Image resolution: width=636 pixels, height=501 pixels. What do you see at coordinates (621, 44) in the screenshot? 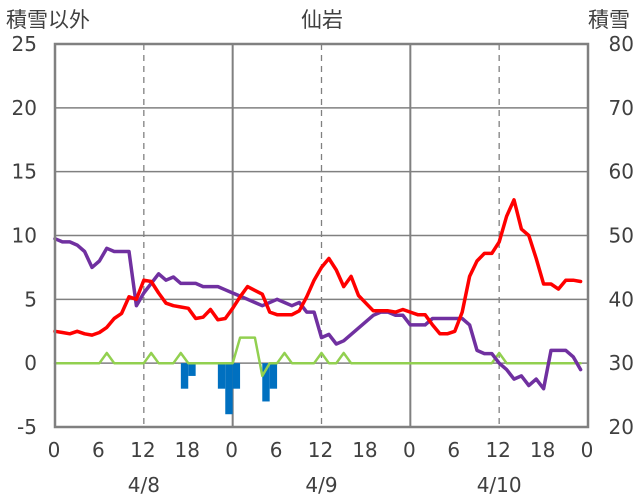
I see `right-tick-label: 80` at bounding box center [621, 44].